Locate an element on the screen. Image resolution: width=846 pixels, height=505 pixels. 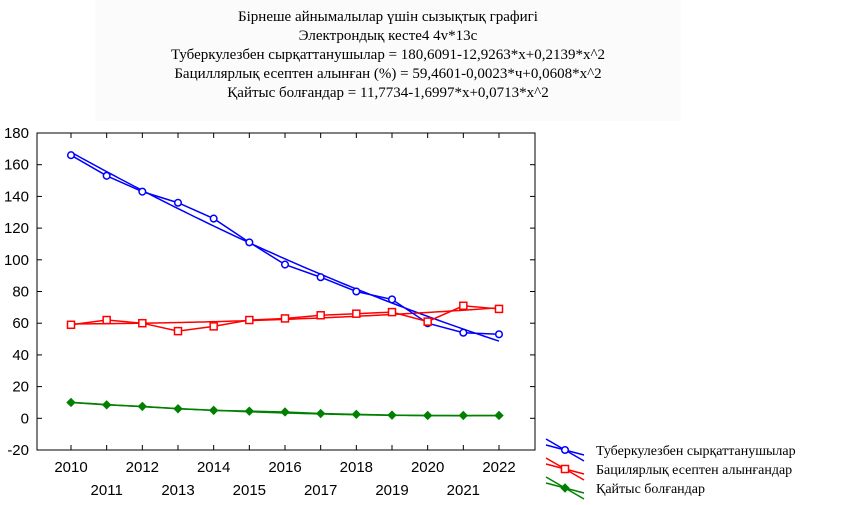
x-tick-label: 2017 is located at coordinates (320, 490).